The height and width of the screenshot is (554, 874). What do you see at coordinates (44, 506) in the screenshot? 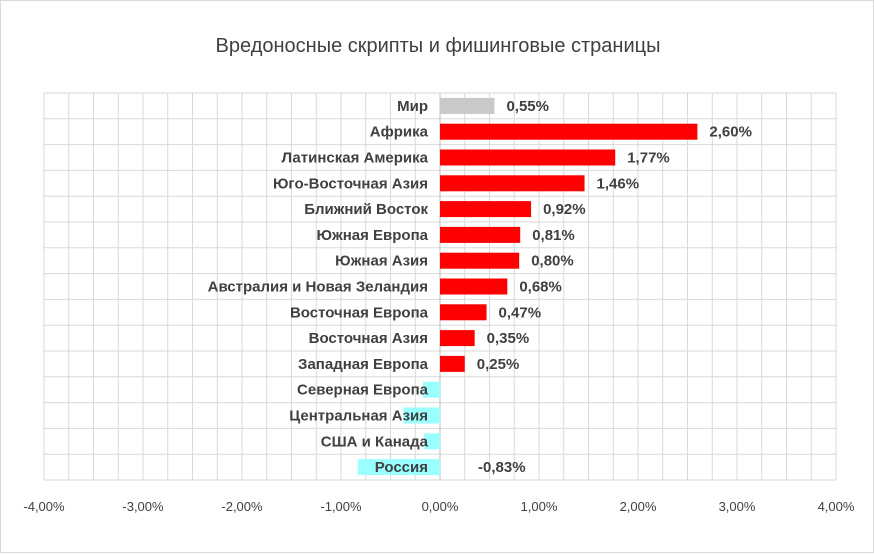
I see `x-tick-label: -4,00%` at bounding box center [44, 506].